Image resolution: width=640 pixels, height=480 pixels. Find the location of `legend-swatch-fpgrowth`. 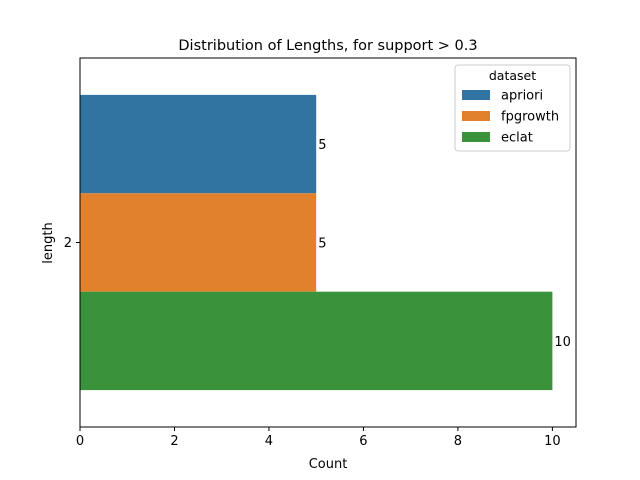

legend-swatch-fpgrowth is located at coordinates (476, 116).